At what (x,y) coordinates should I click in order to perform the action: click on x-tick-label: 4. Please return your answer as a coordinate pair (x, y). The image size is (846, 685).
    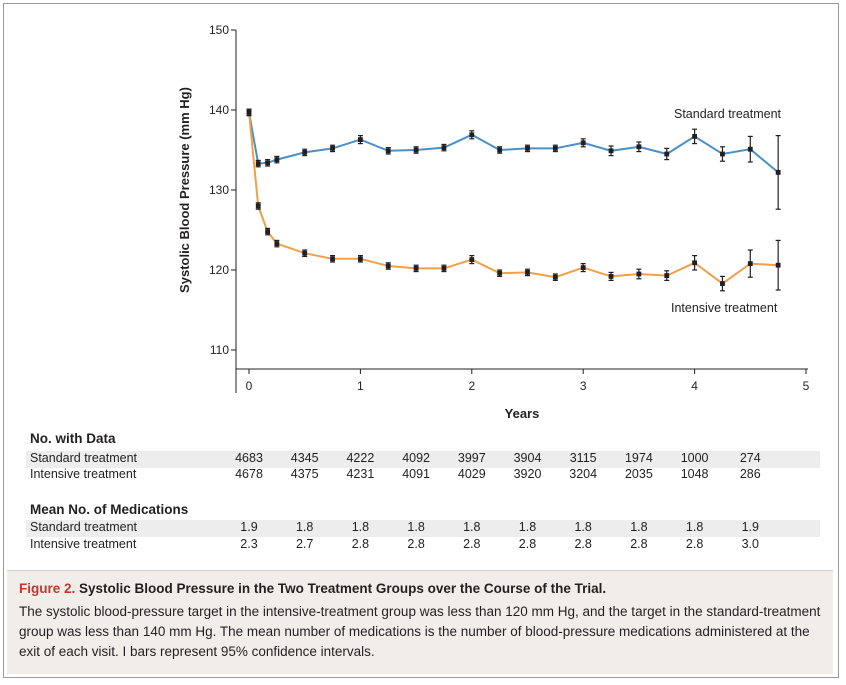
    Looking at the image, I should click on (694, 386).